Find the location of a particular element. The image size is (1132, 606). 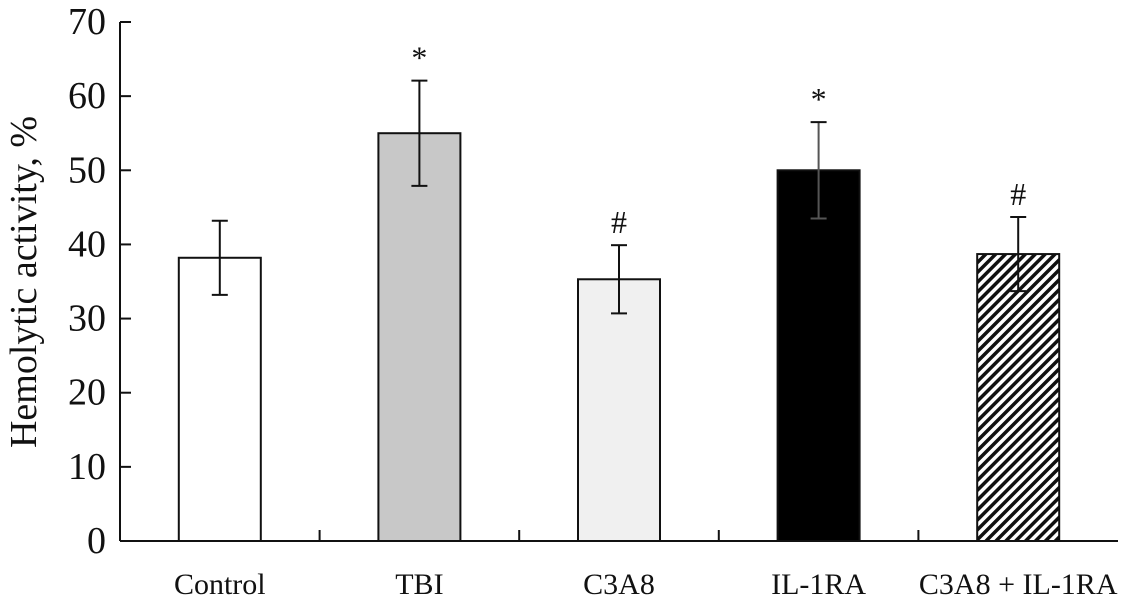

x-category-label: Control is located at coordinates (220, 584).